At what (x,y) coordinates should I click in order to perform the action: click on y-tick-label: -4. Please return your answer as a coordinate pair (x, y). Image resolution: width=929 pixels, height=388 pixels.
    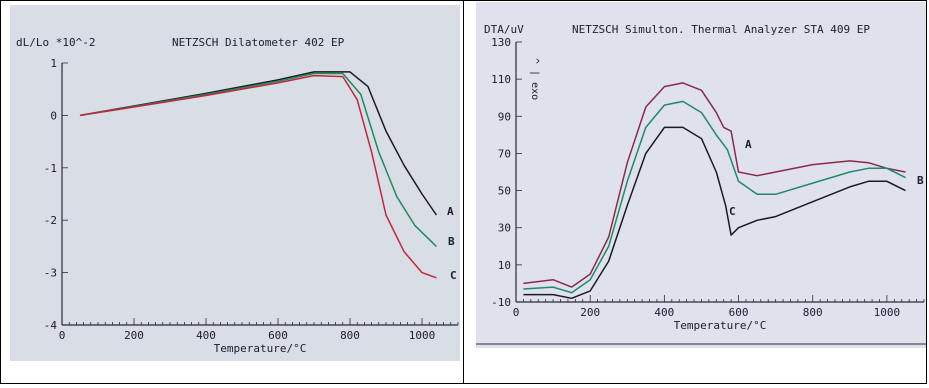
    Looking at the image, I should click on (51, 325).